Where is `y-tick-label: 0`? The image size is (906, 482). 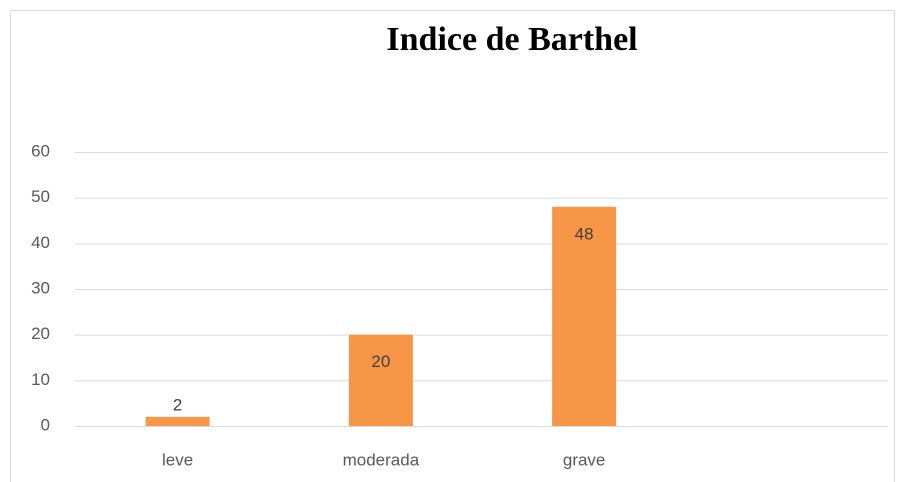
y-tick-label: 0 is located at coordinates (45, 424).